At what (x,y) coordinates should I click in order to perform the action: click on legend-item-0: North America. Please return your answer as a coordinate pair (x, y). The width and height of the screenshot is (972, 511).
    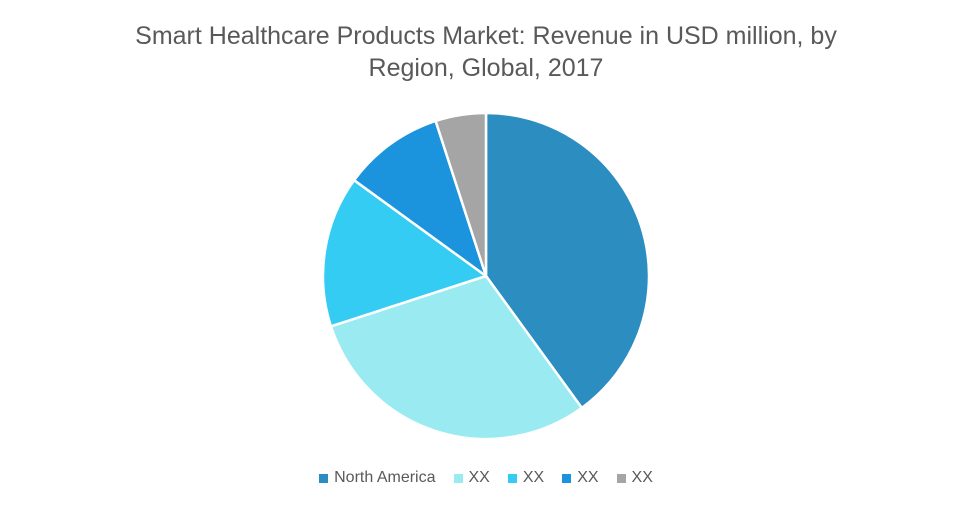
    Looking at the image, I should click on (377, 478).